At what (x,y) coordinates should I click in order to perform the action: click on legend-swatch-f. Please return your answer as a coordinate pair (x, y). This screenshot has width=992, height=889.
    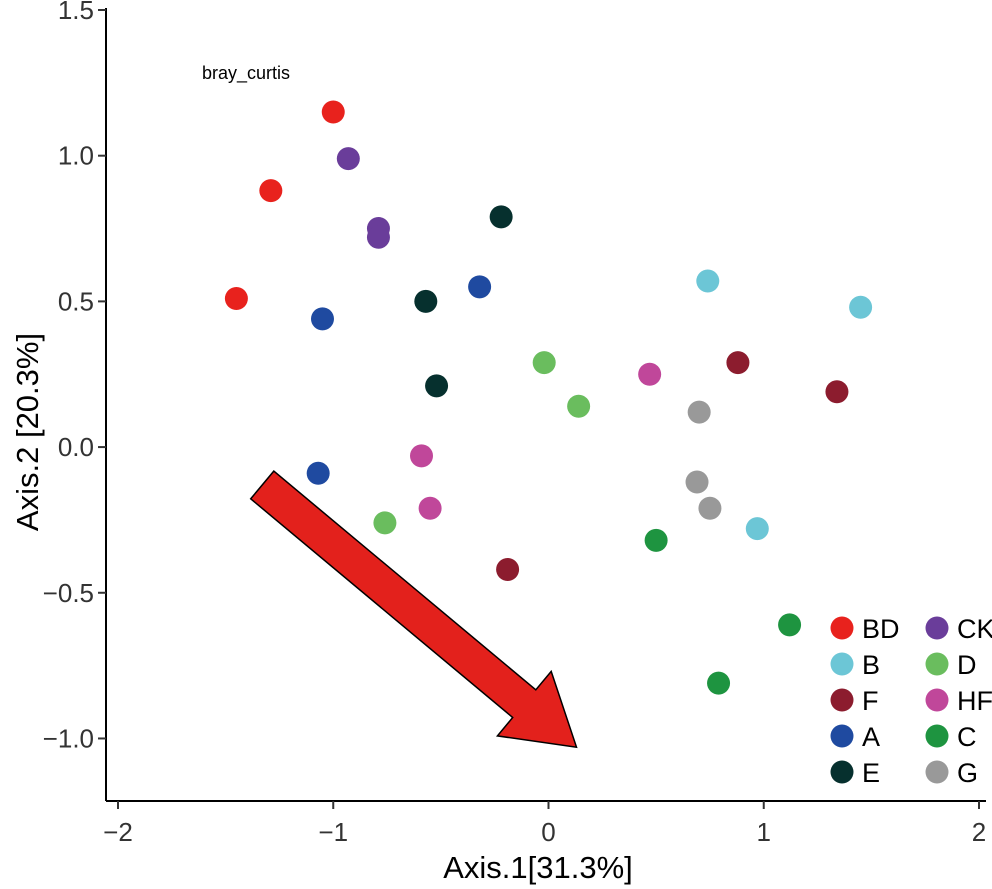
    Looking at the image, I should click on (842, 700).